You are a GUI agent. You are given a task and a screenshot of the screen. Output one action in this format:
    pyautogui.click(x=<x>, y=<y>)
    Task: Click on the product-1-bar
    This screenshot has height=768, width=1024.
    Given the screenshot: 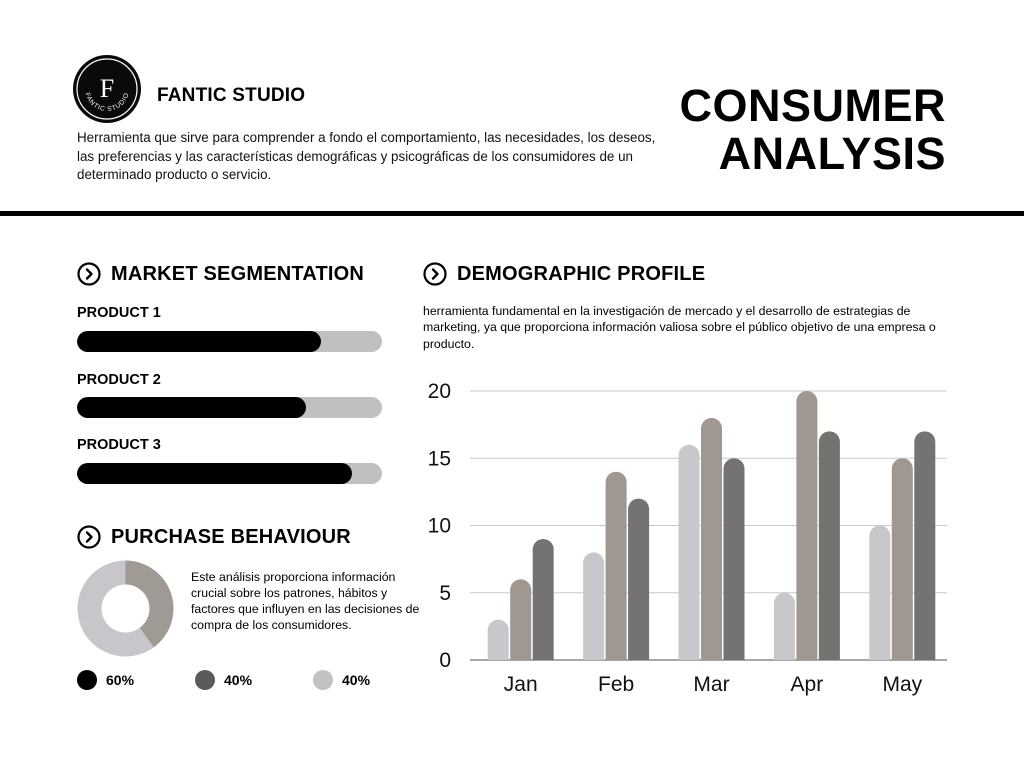 What is the action you would take?
    pyautogui.click(x=229, y=341)
    